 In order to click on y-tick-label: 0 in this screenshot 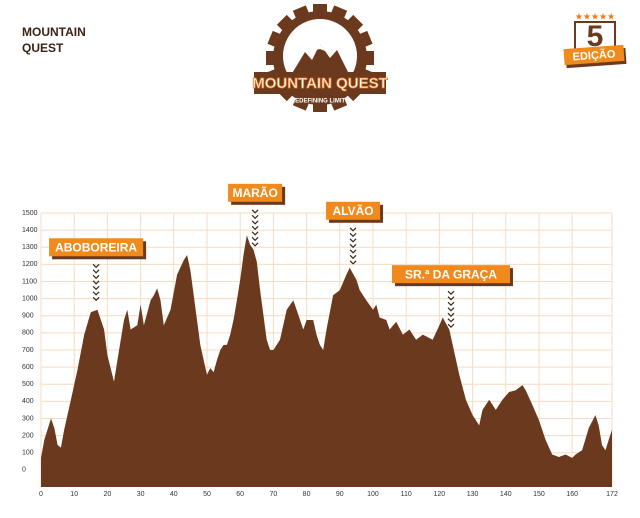, I will do `click(24, 470)`.